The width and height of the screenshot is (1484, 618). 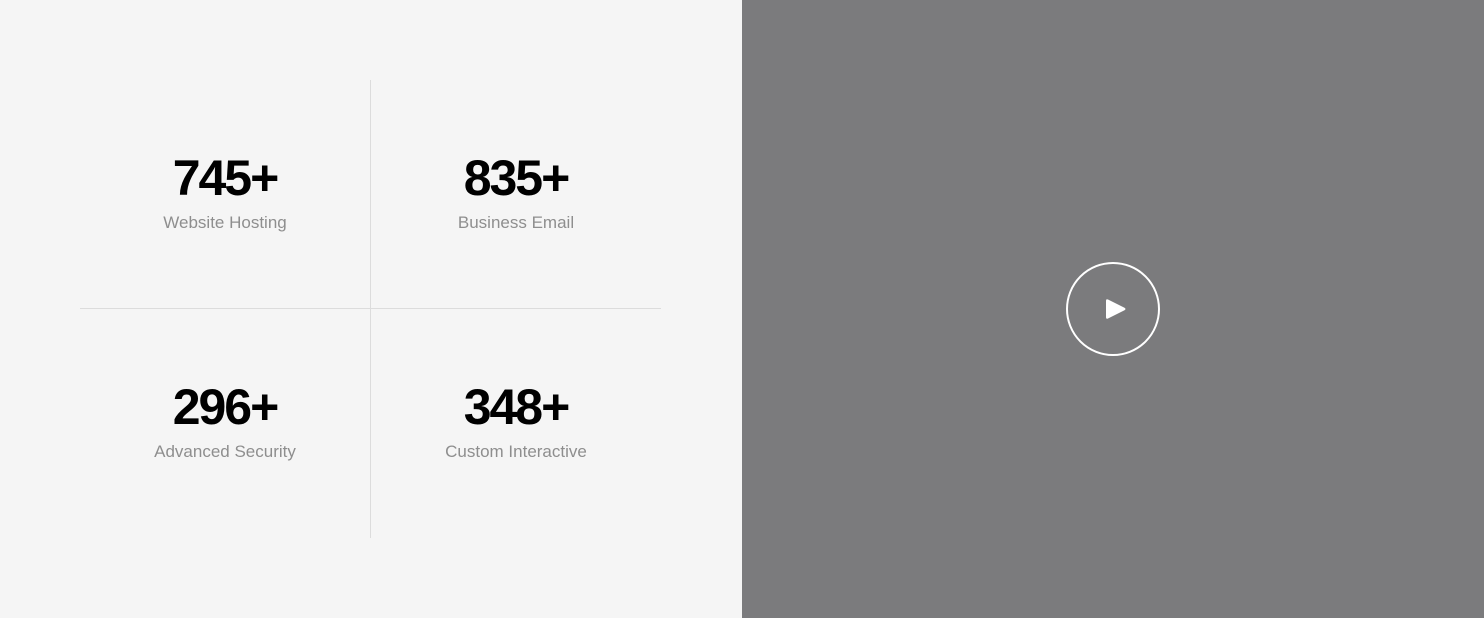 I want to click on horizontal-divider, so click(x=370, y=308).